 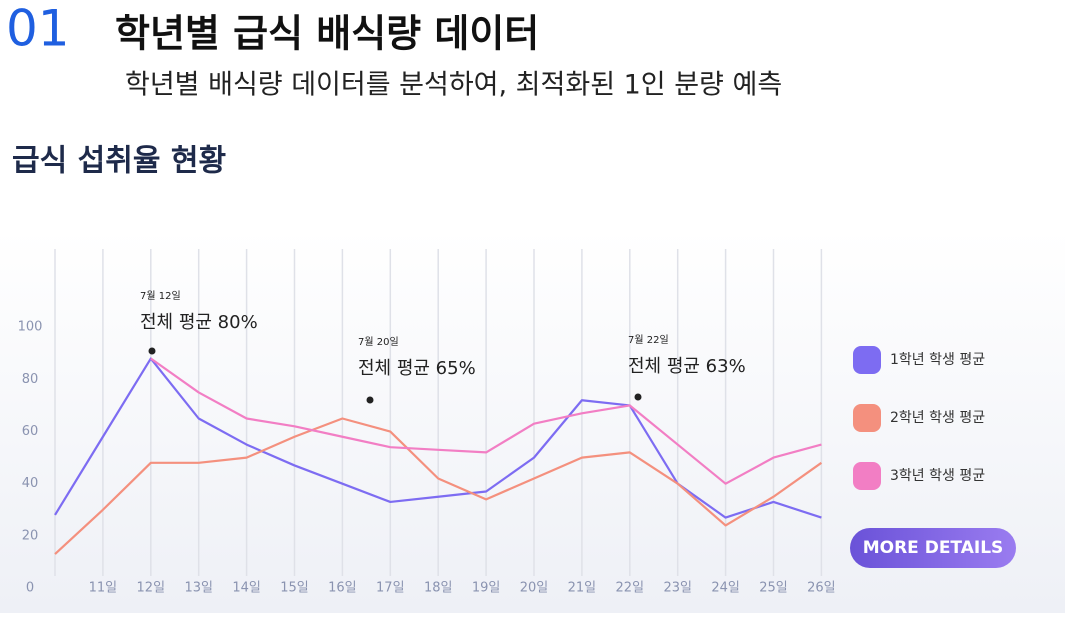 I want to click on x-tick-label: 21일, so click(x=582, y=588).